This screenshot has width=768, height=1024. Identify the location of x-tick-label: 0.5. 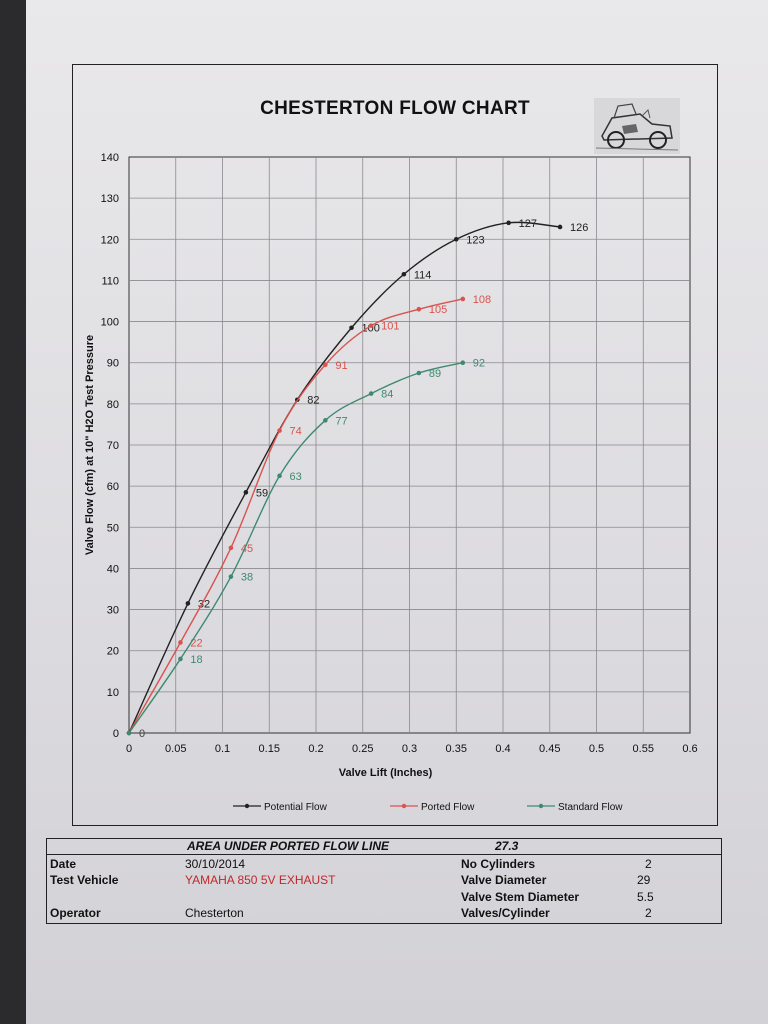
(596, 749).